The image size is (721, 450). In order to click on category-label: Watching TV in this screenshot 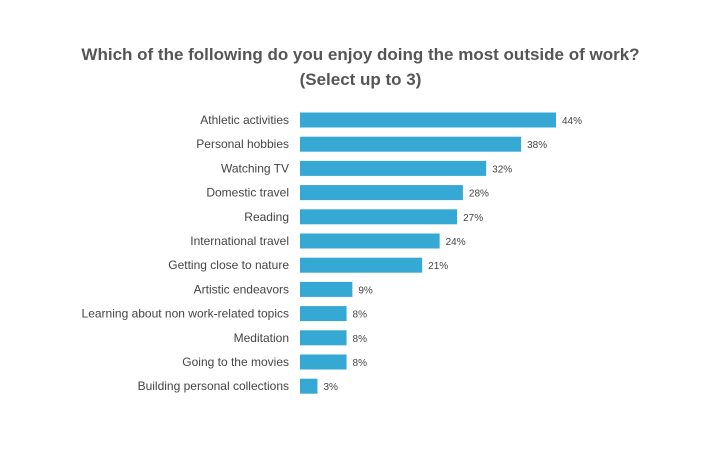, I will do `click(255, 168)`.